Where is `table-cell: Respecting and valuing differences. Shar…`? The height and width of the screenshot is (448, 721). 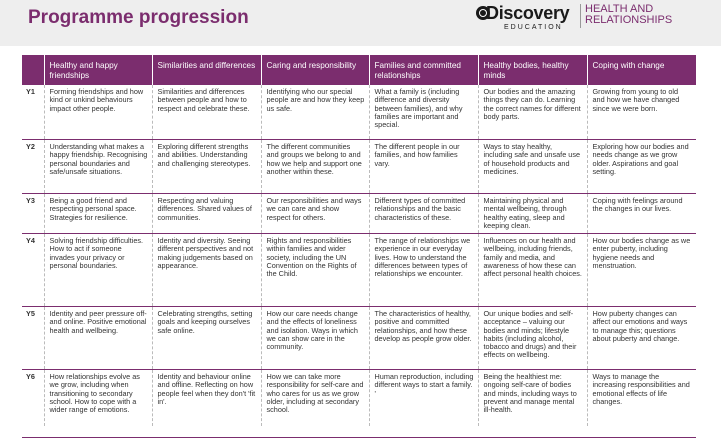
table-cell: Respecting and valuing differences. Shar… is located at coordinates (207, 213).